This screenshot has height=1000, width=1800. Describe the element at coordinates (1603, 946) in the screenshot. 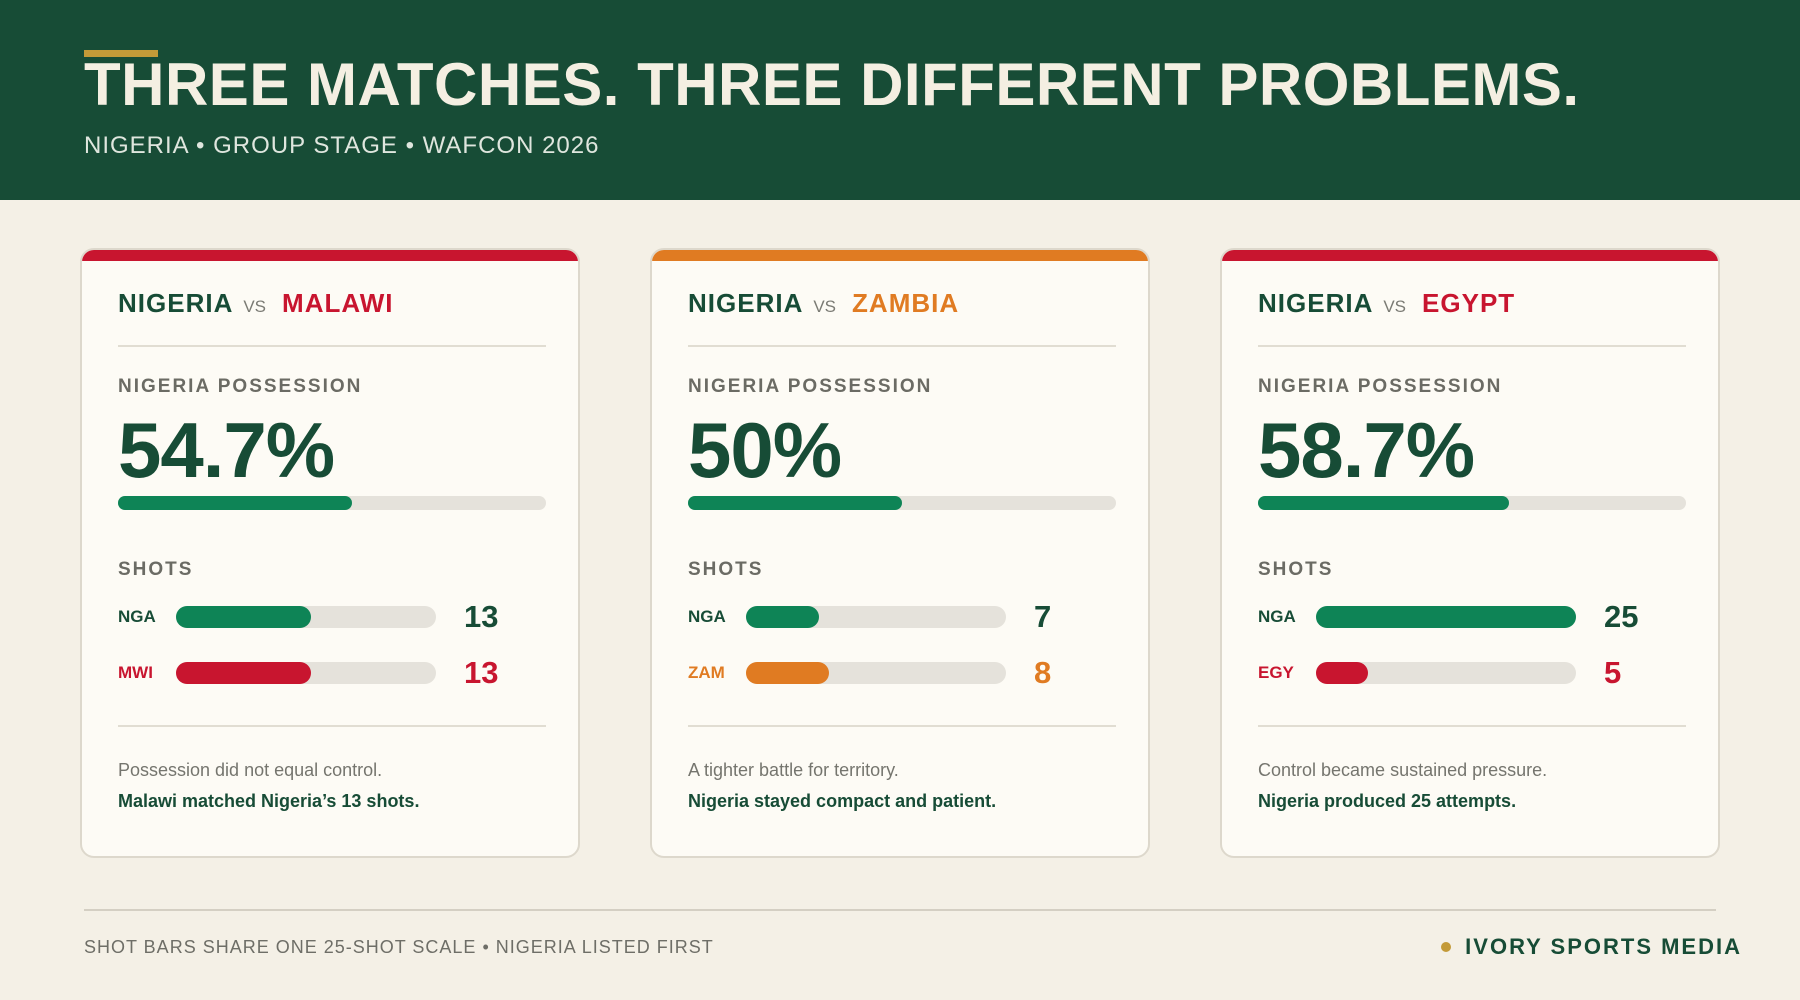

I see `brand-name: IVORY SPORTS MEDIA` at that location.